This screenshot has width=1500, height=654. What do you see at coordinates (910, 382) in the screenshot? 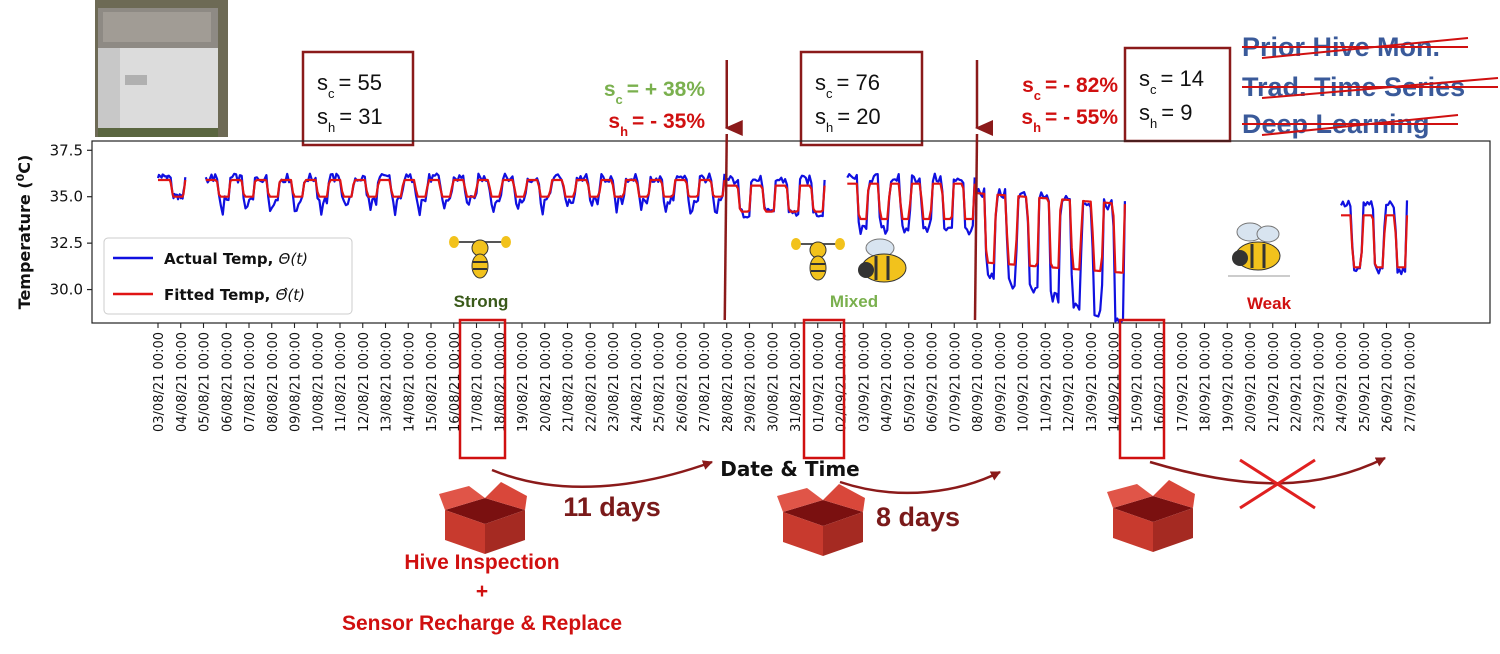
I see `x-tick-label: 05/09/21 00:00` at bounding box center [910, 382].